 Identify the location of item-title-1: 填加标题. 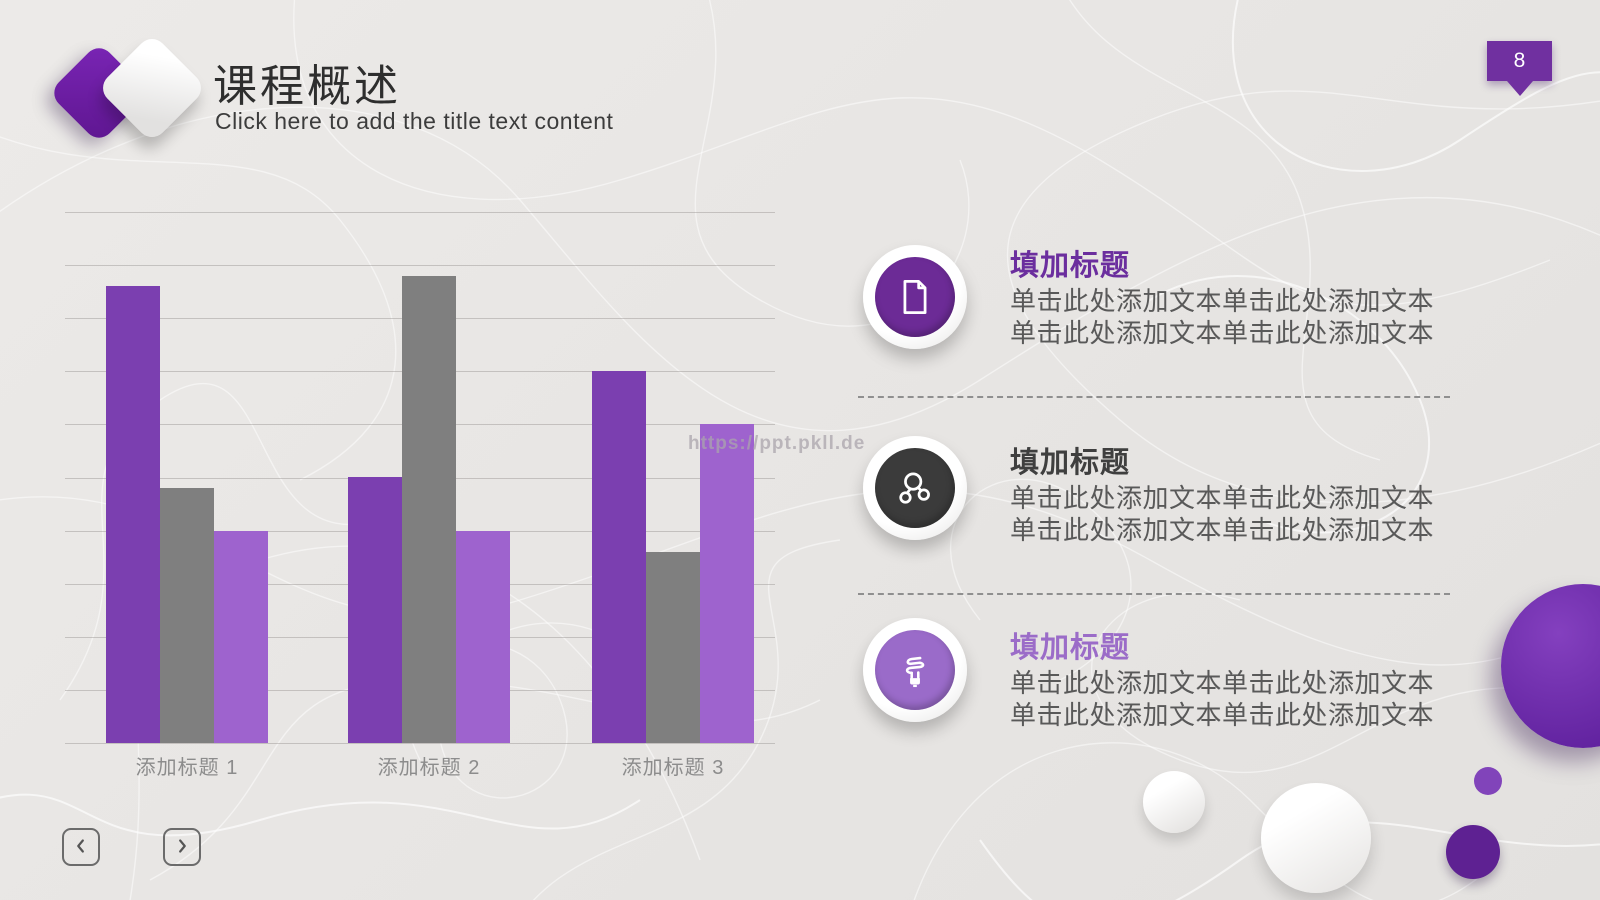
(1070, 266).